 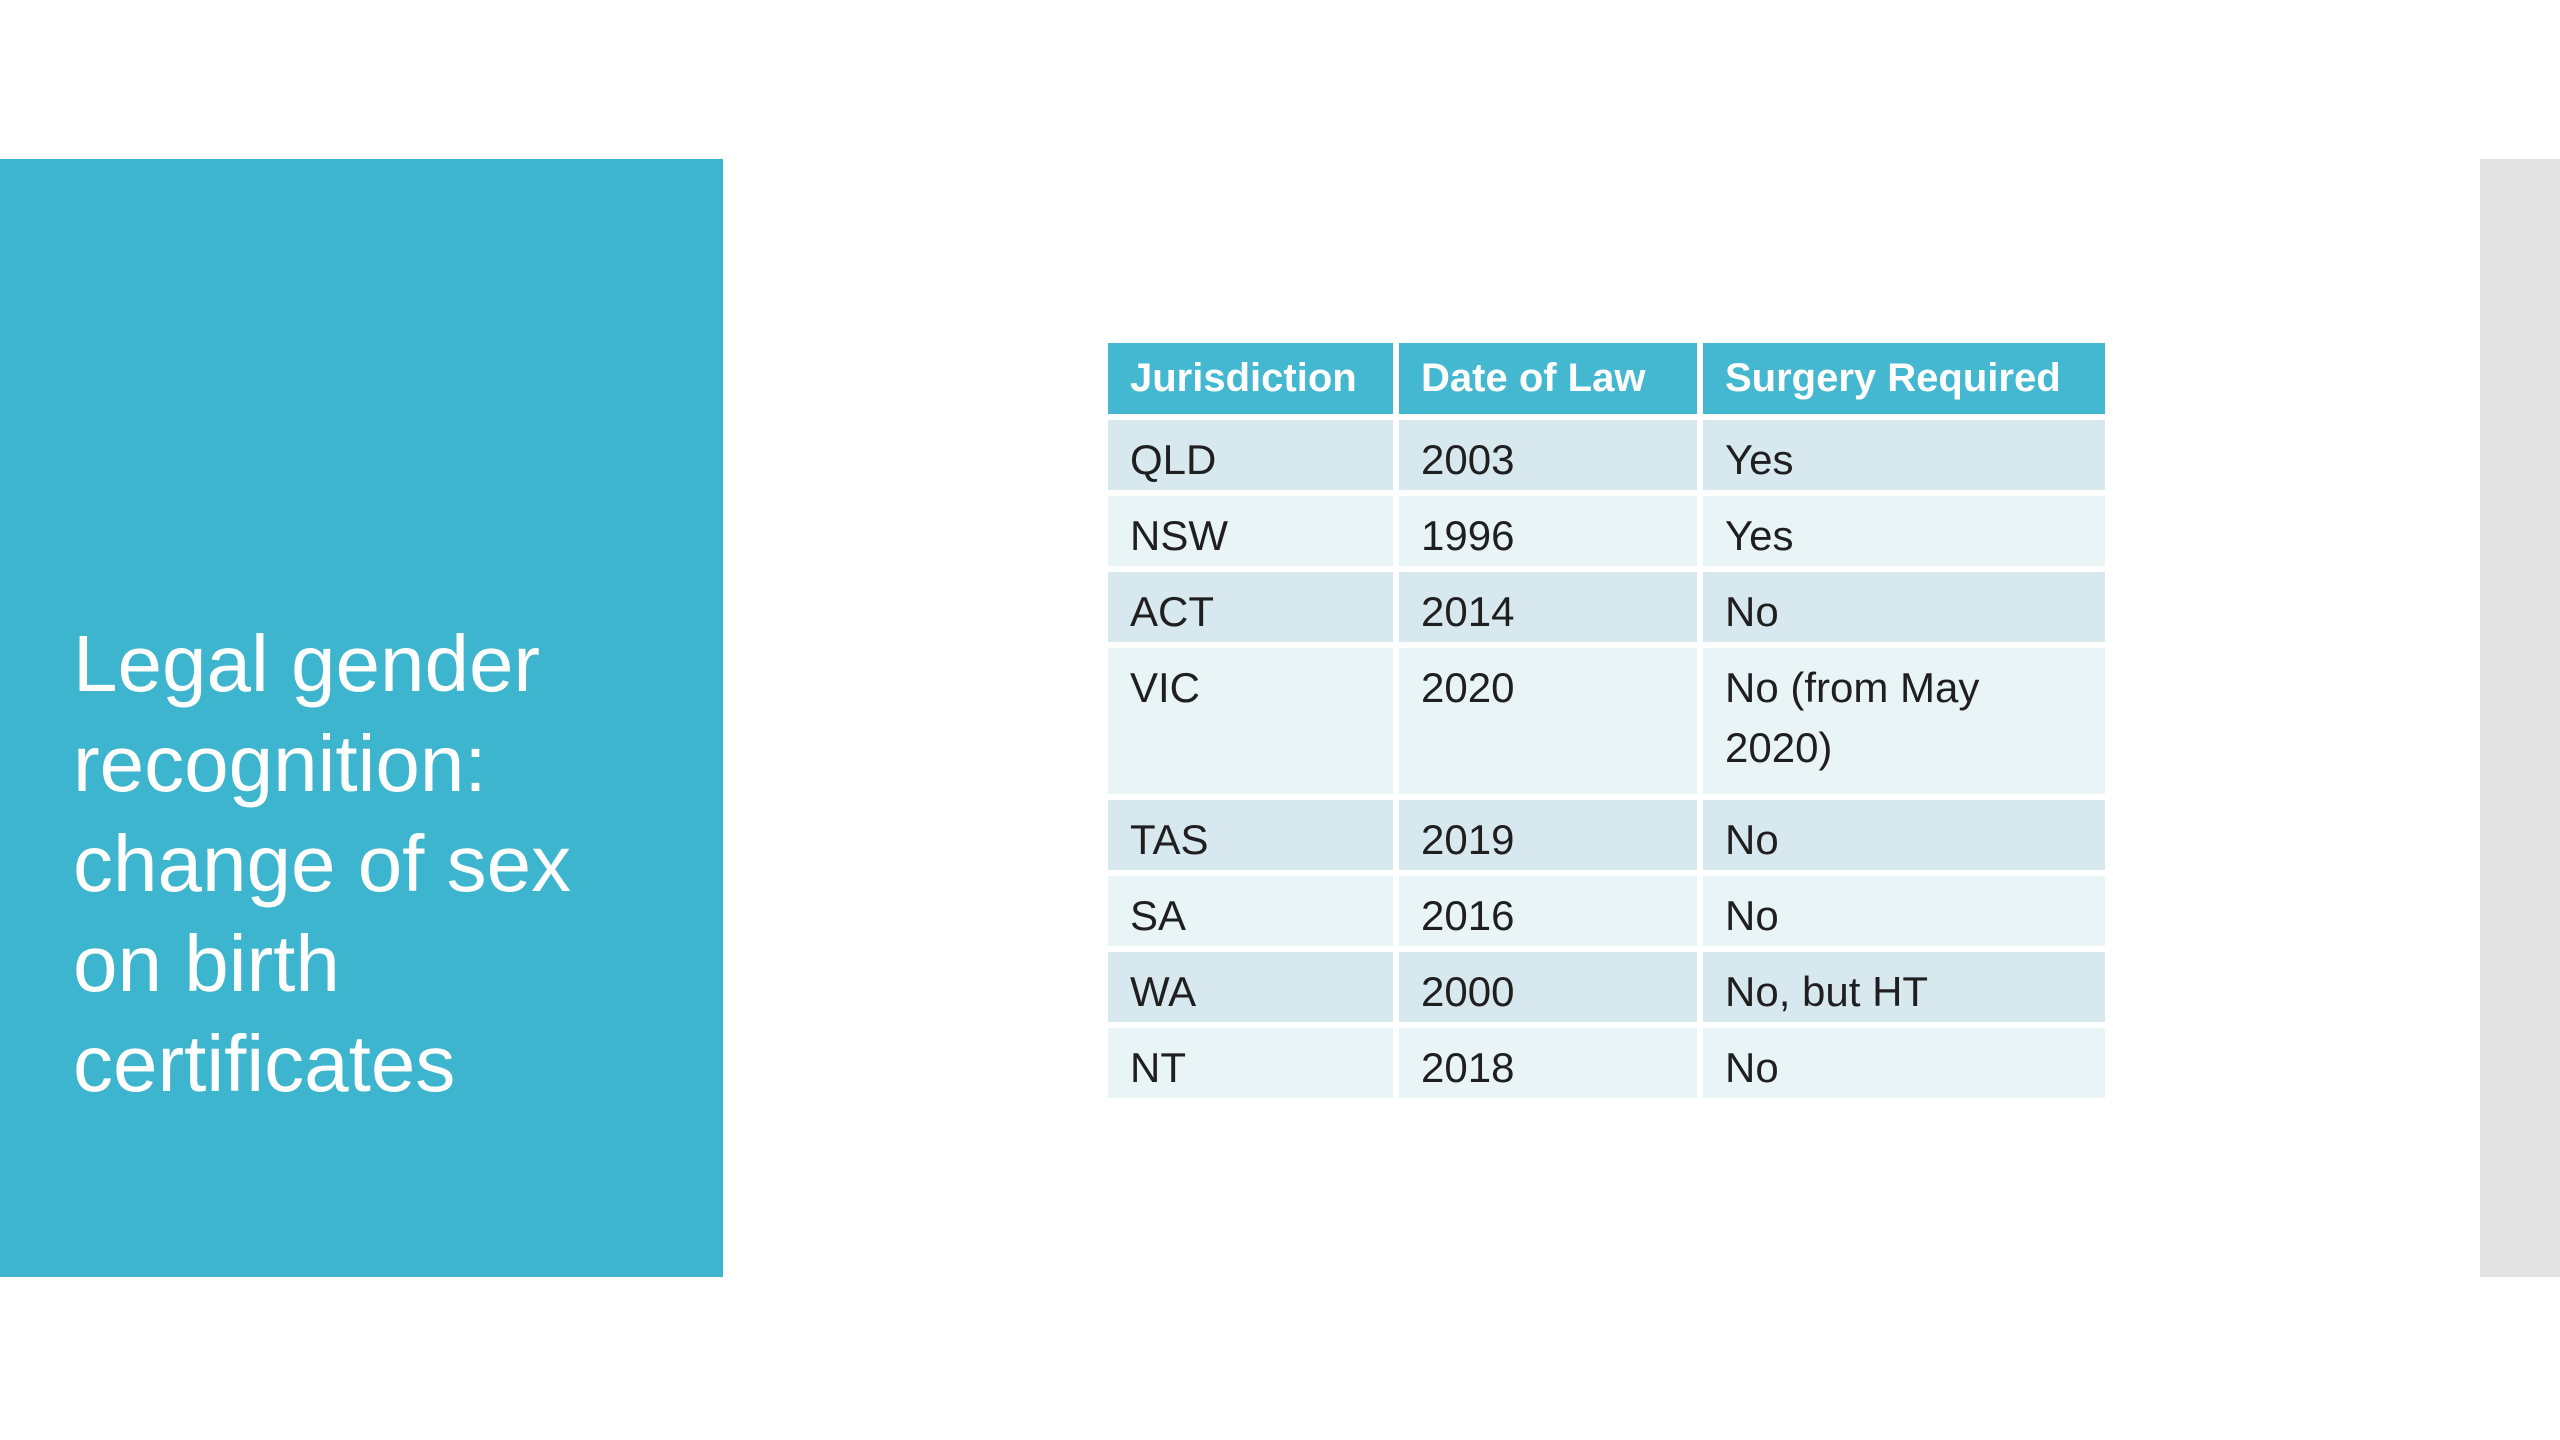 I want to click on table-cell-wa-surgery-required: No, but HT, so click(x=1904, y=987).